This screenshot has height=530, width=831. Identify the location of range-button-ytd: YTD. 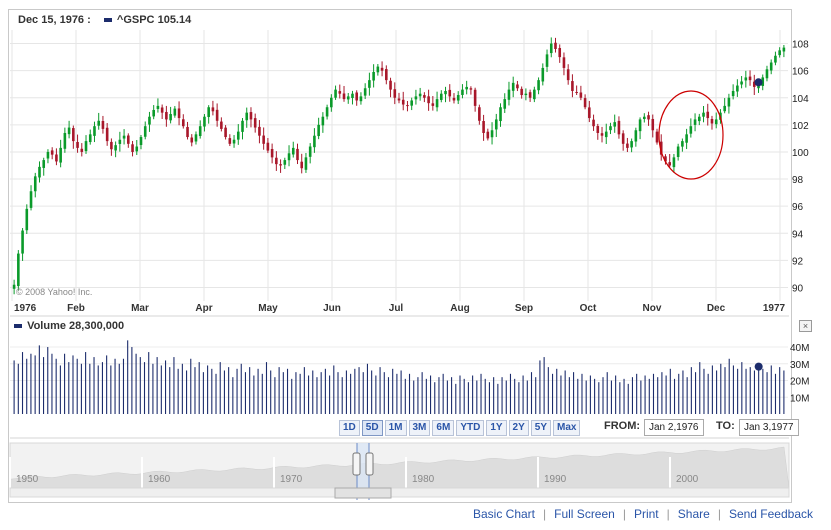
(470, 428).